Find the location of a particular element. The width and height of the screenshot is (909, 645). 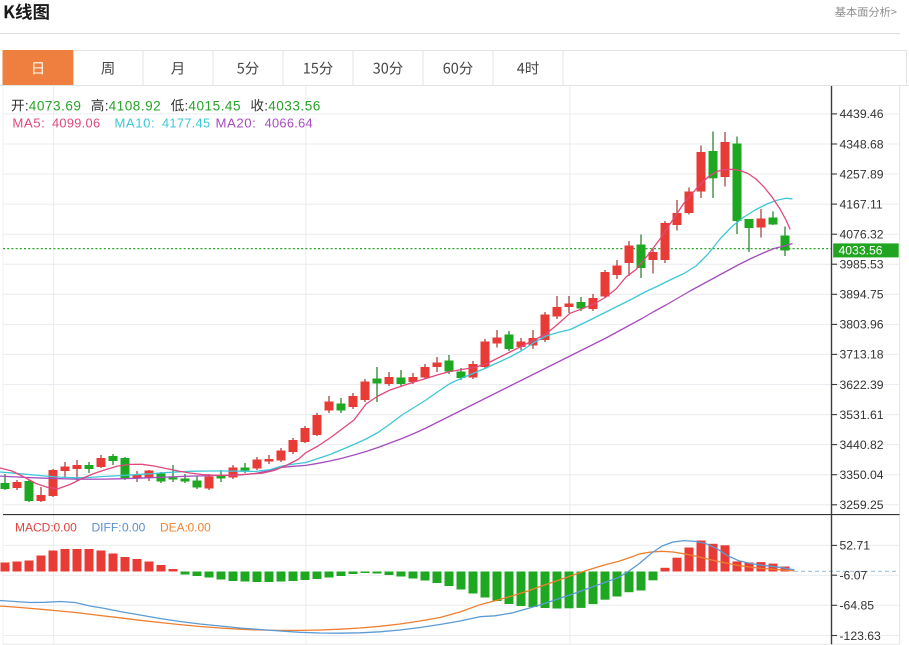

svg-text: MA5: is located at coordinates (28, 123).